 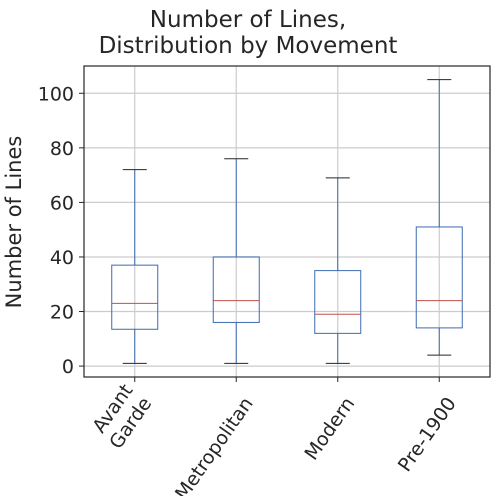 What do you see at coordinates (68, 367) in the screenshot?
I see `y-tick-label: 0` at bounding box center [68, 367].